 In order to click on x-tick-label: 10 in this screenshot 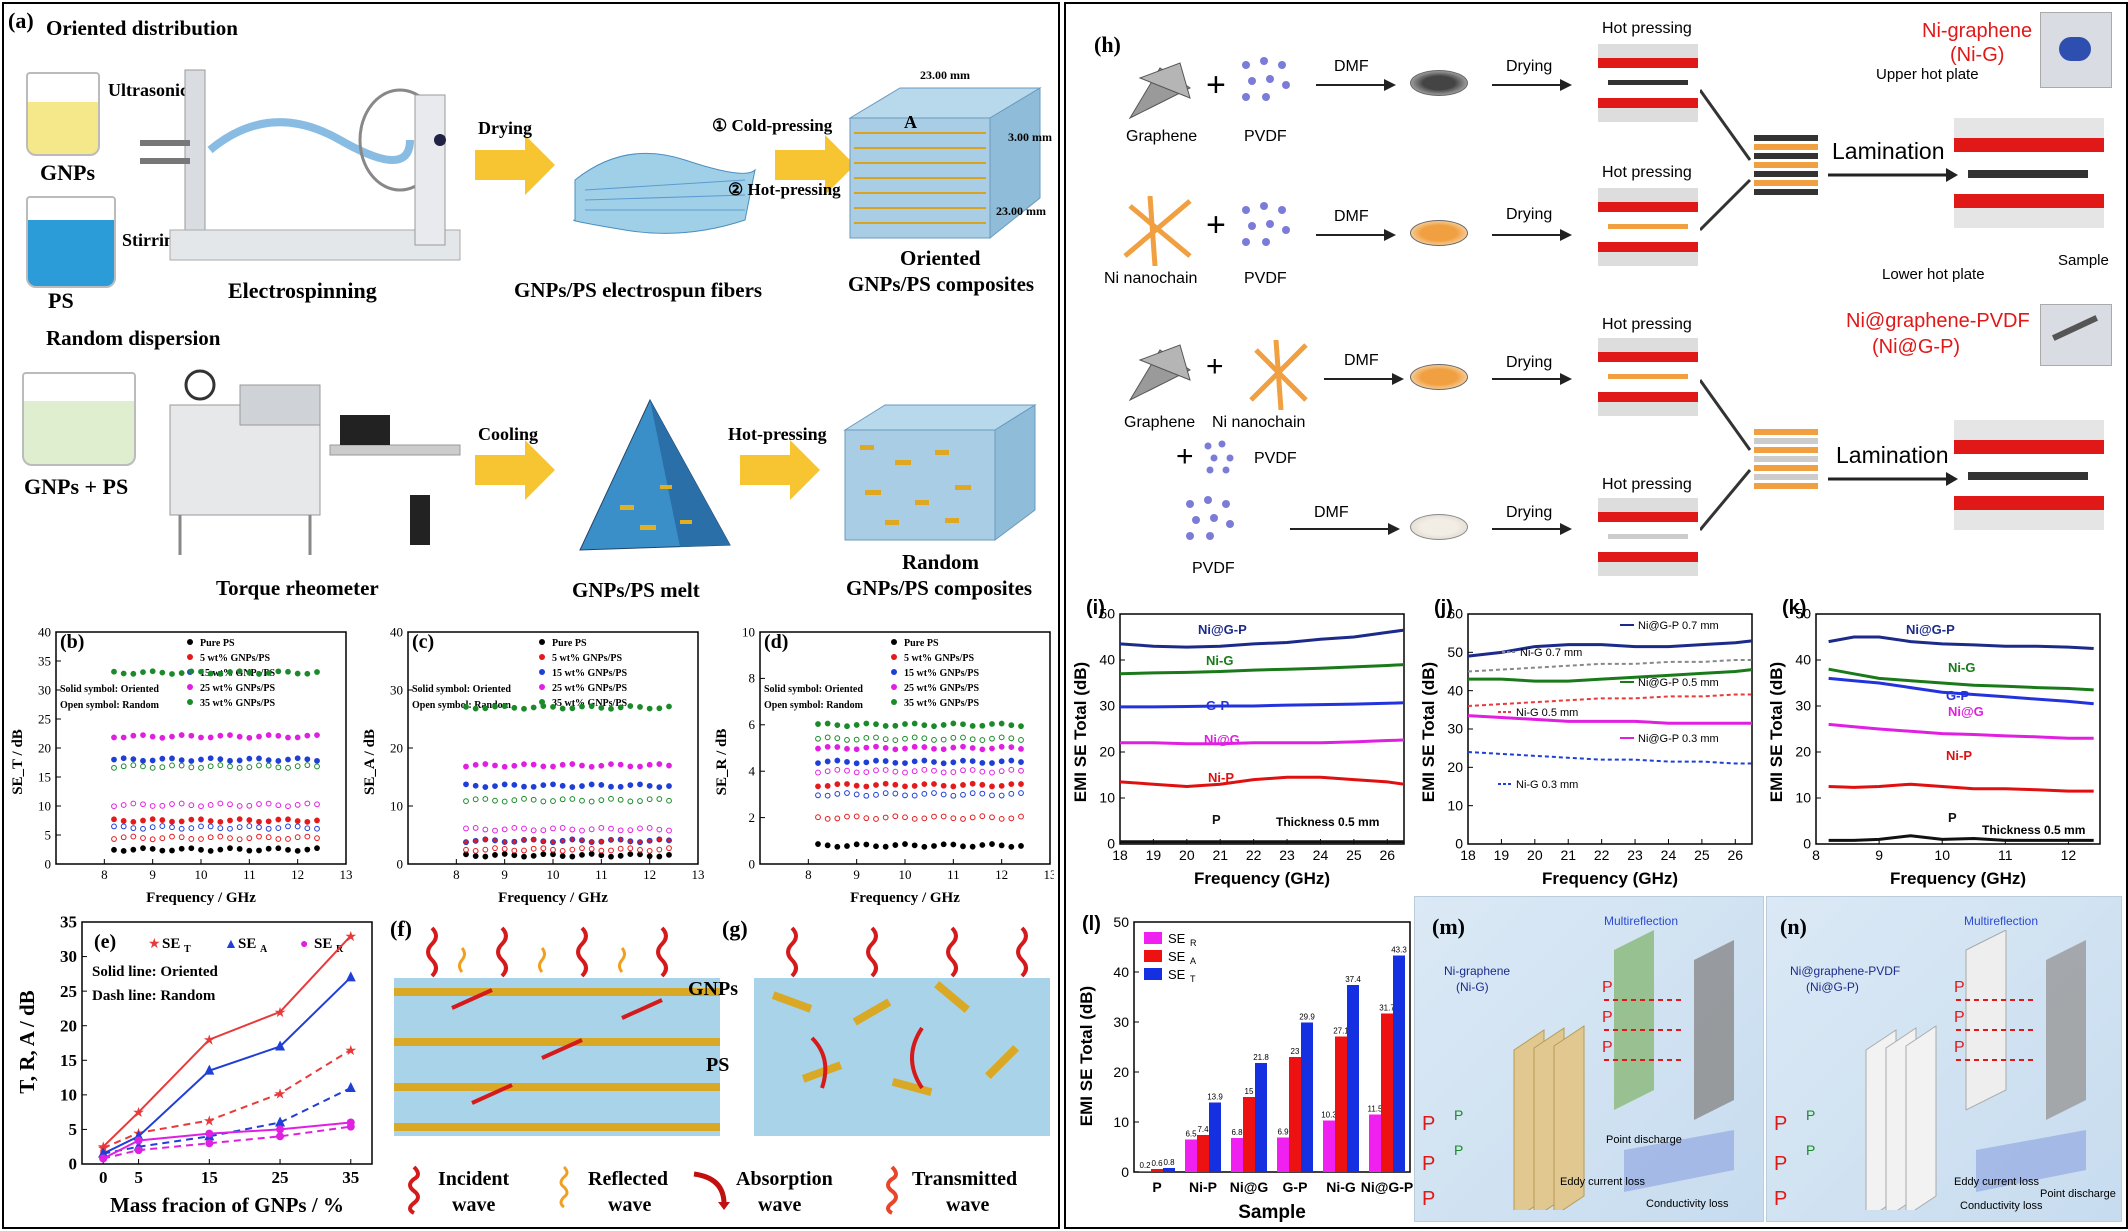, I will do `click(1942, 855)`.